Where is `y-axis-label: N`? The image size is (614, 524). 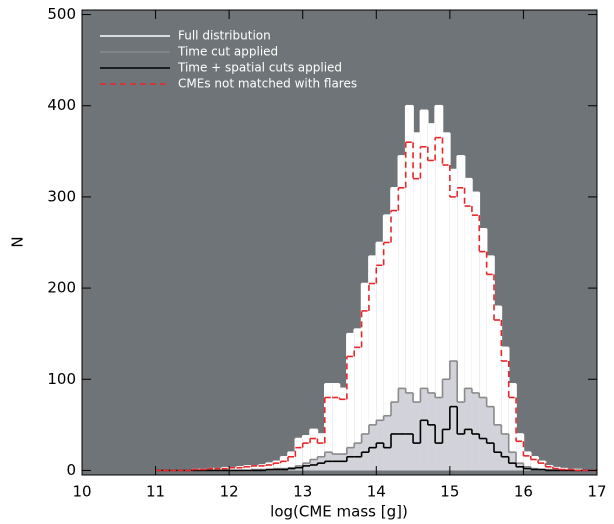 y-axis-label: N is located at coordinates (18, 241).